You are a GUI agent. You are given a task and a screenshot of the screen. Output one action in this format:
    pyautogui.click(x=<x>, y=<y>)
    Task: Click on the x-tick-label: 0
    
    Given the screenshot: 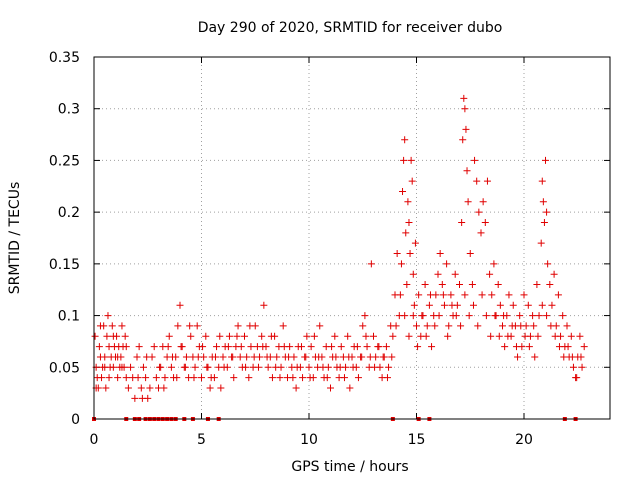 What is the action you would take?
    pyautogui.click(x=94, y=440)
    